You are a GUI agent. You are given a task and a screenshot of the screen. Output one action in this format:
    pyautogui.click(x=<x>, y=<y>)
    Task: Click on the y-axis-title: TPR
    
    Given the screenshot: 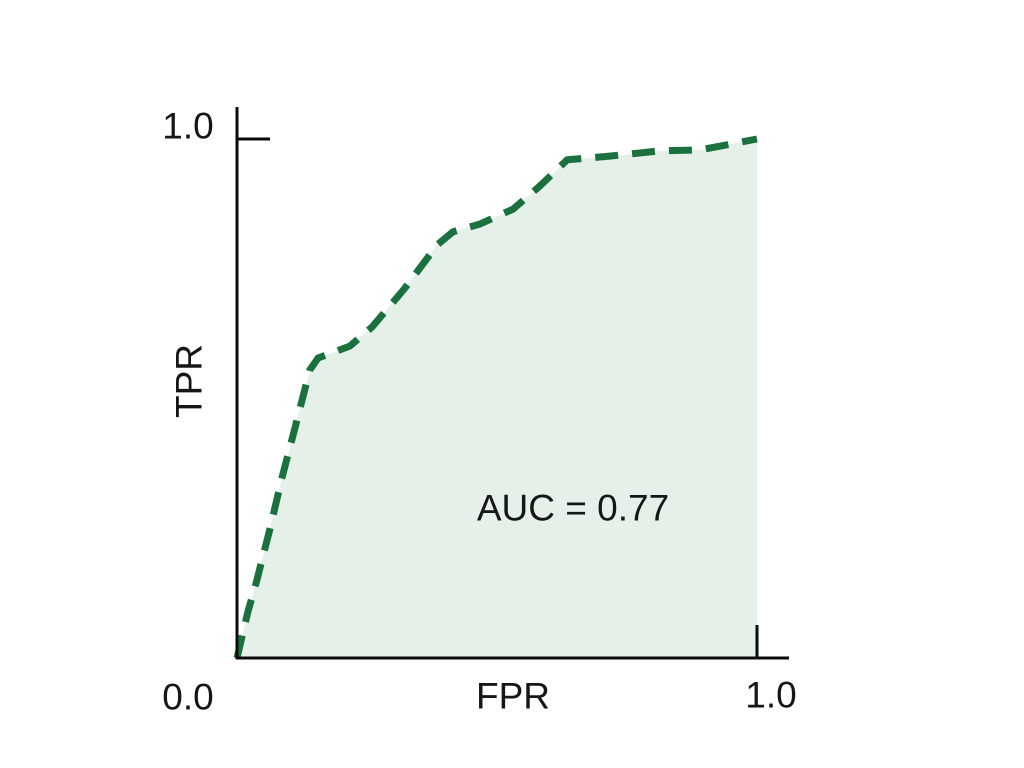 What is the action you would take?
    pyautogui.click(x=189, y=381)
    